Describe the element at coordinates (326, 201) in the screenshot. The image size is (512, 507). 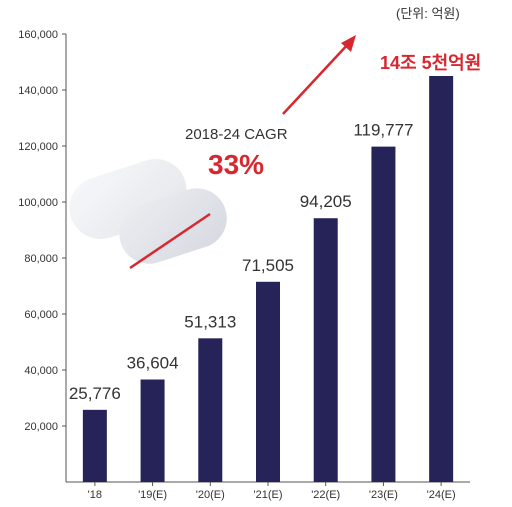
I see `data-label: 94,205` at that location.